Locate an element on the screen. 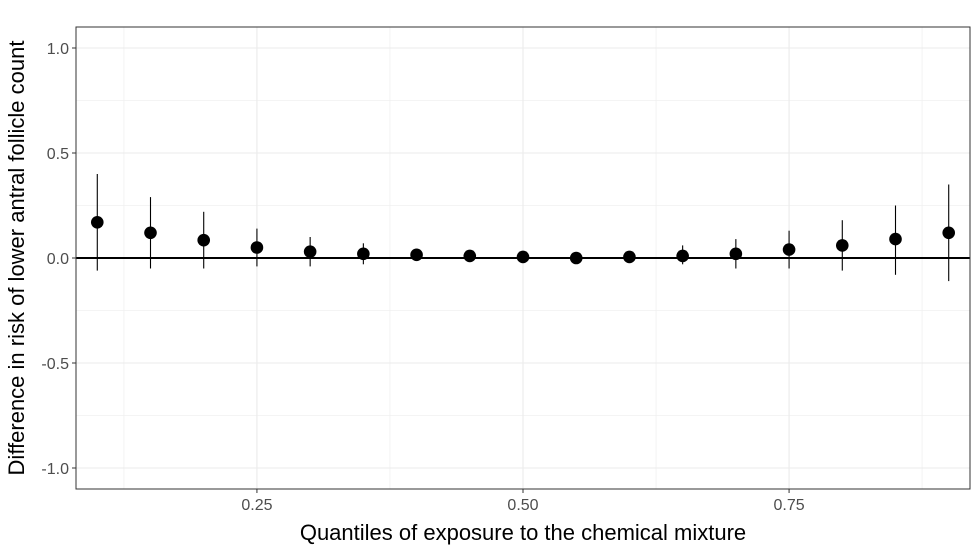 Image resolution: width=974 pixels, height=548 pixels. x-tick-label: 0.50 is located at coordinates (522, 505).